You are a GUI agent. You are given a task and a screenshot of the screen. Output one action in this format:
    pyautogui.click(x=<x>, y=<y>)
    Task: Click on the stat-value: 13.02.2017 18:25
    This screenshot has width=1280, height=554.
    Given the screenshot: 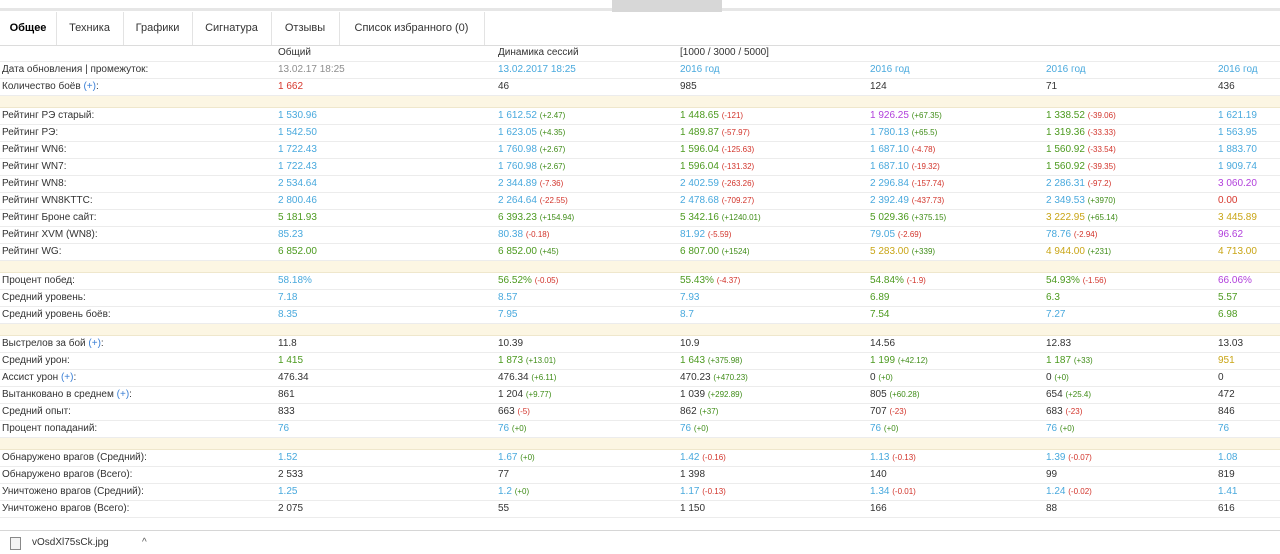 What is the action you would take?
    pyautogui.click(x=537, y=69)
    